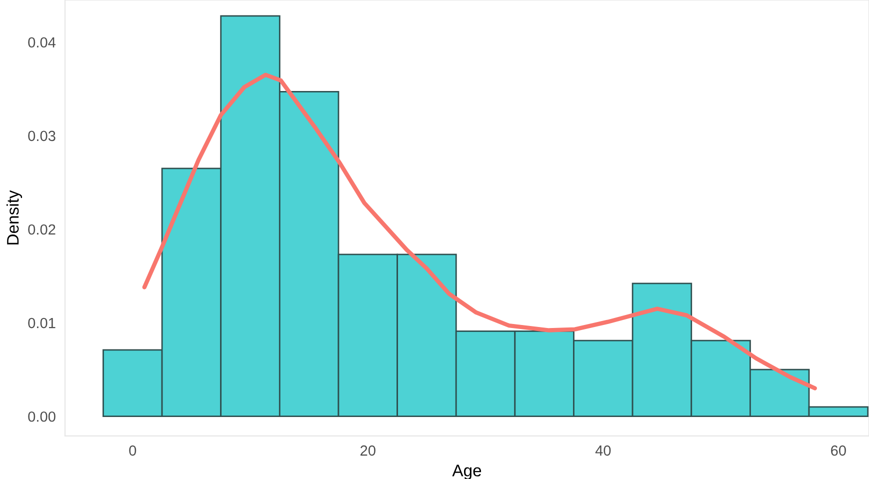 This screenshot has width=869, height=479. Describe the element at coordinates (42, 229) in the screenshot. I see `y-tick-label: 0.02` at that location.